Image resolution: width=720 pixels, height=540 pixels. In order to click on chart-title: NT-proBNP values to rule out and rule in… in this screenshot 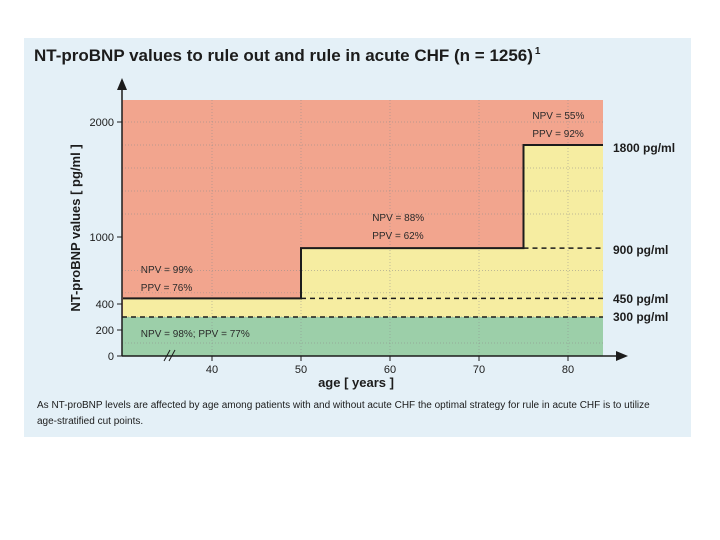, I will do `click(287, 56)`.